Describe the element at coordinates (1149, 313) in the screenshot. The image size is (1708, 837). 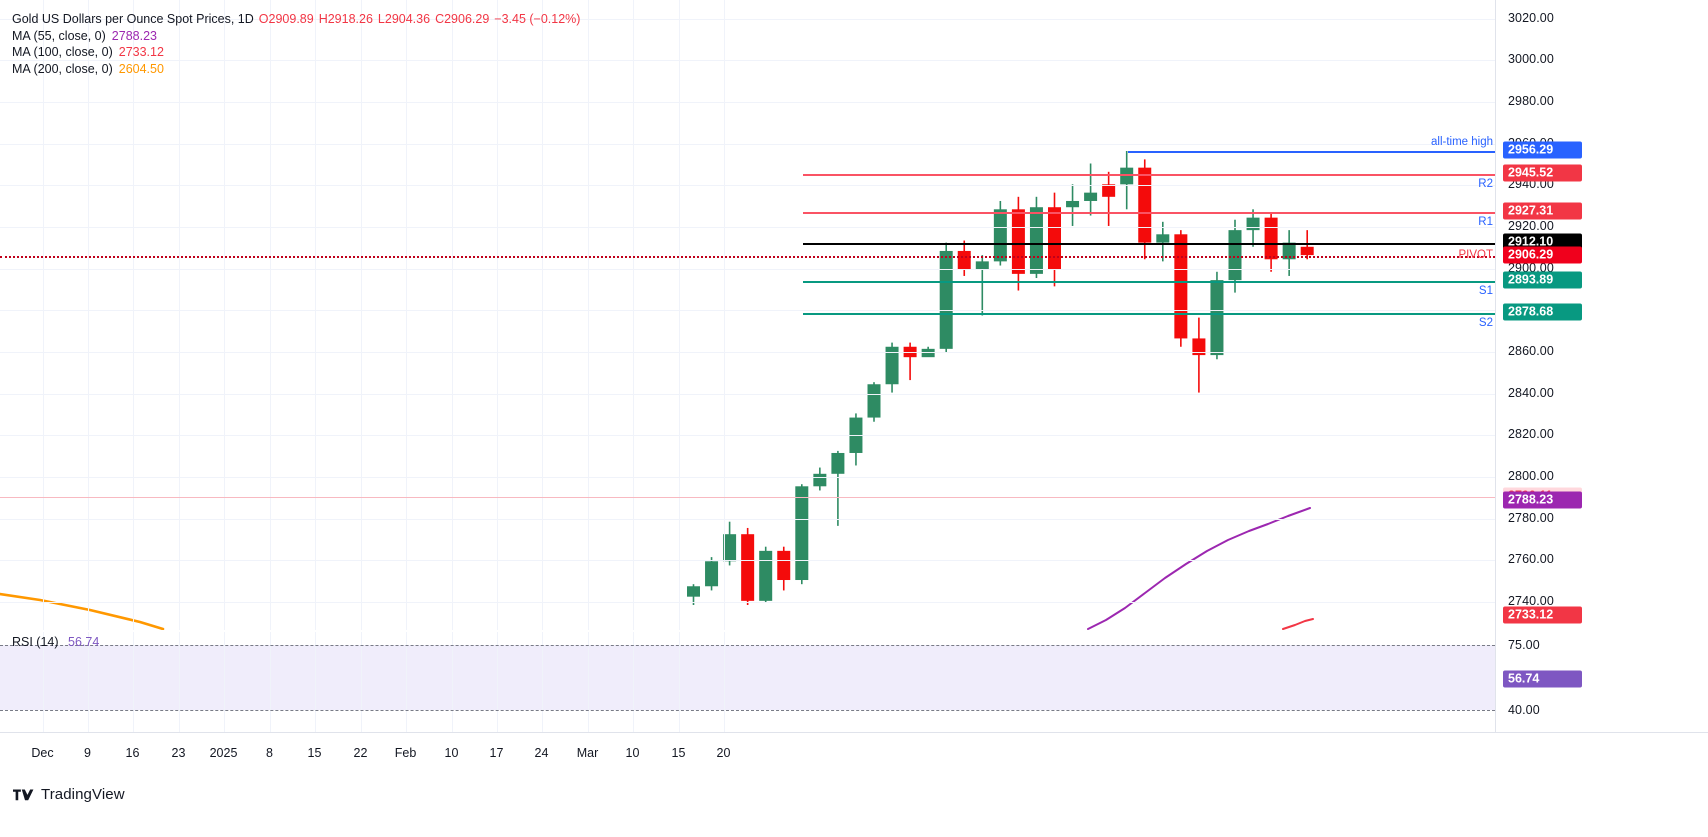
I see `price-level-line-S2` at that location.